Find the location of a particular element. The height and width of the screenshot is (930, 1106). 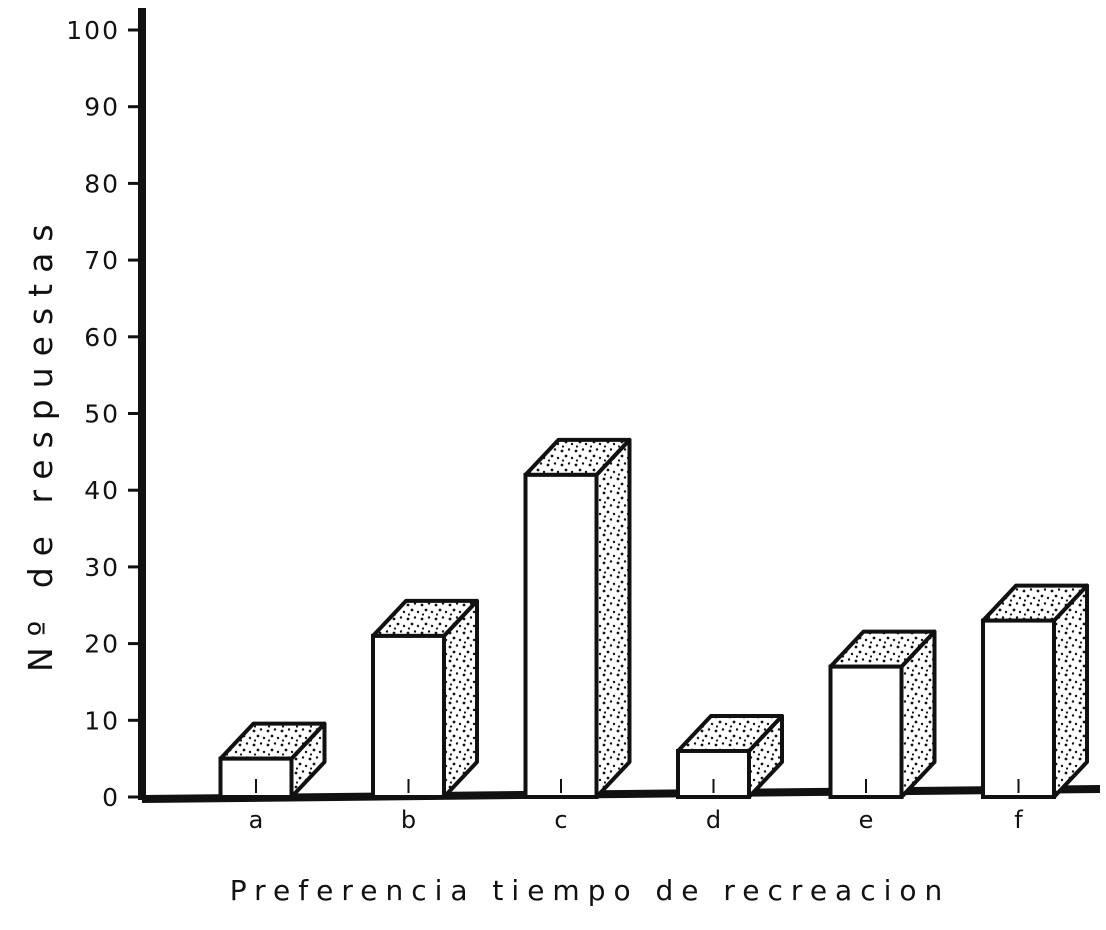

bar-c is located at coordinates (577, 618).